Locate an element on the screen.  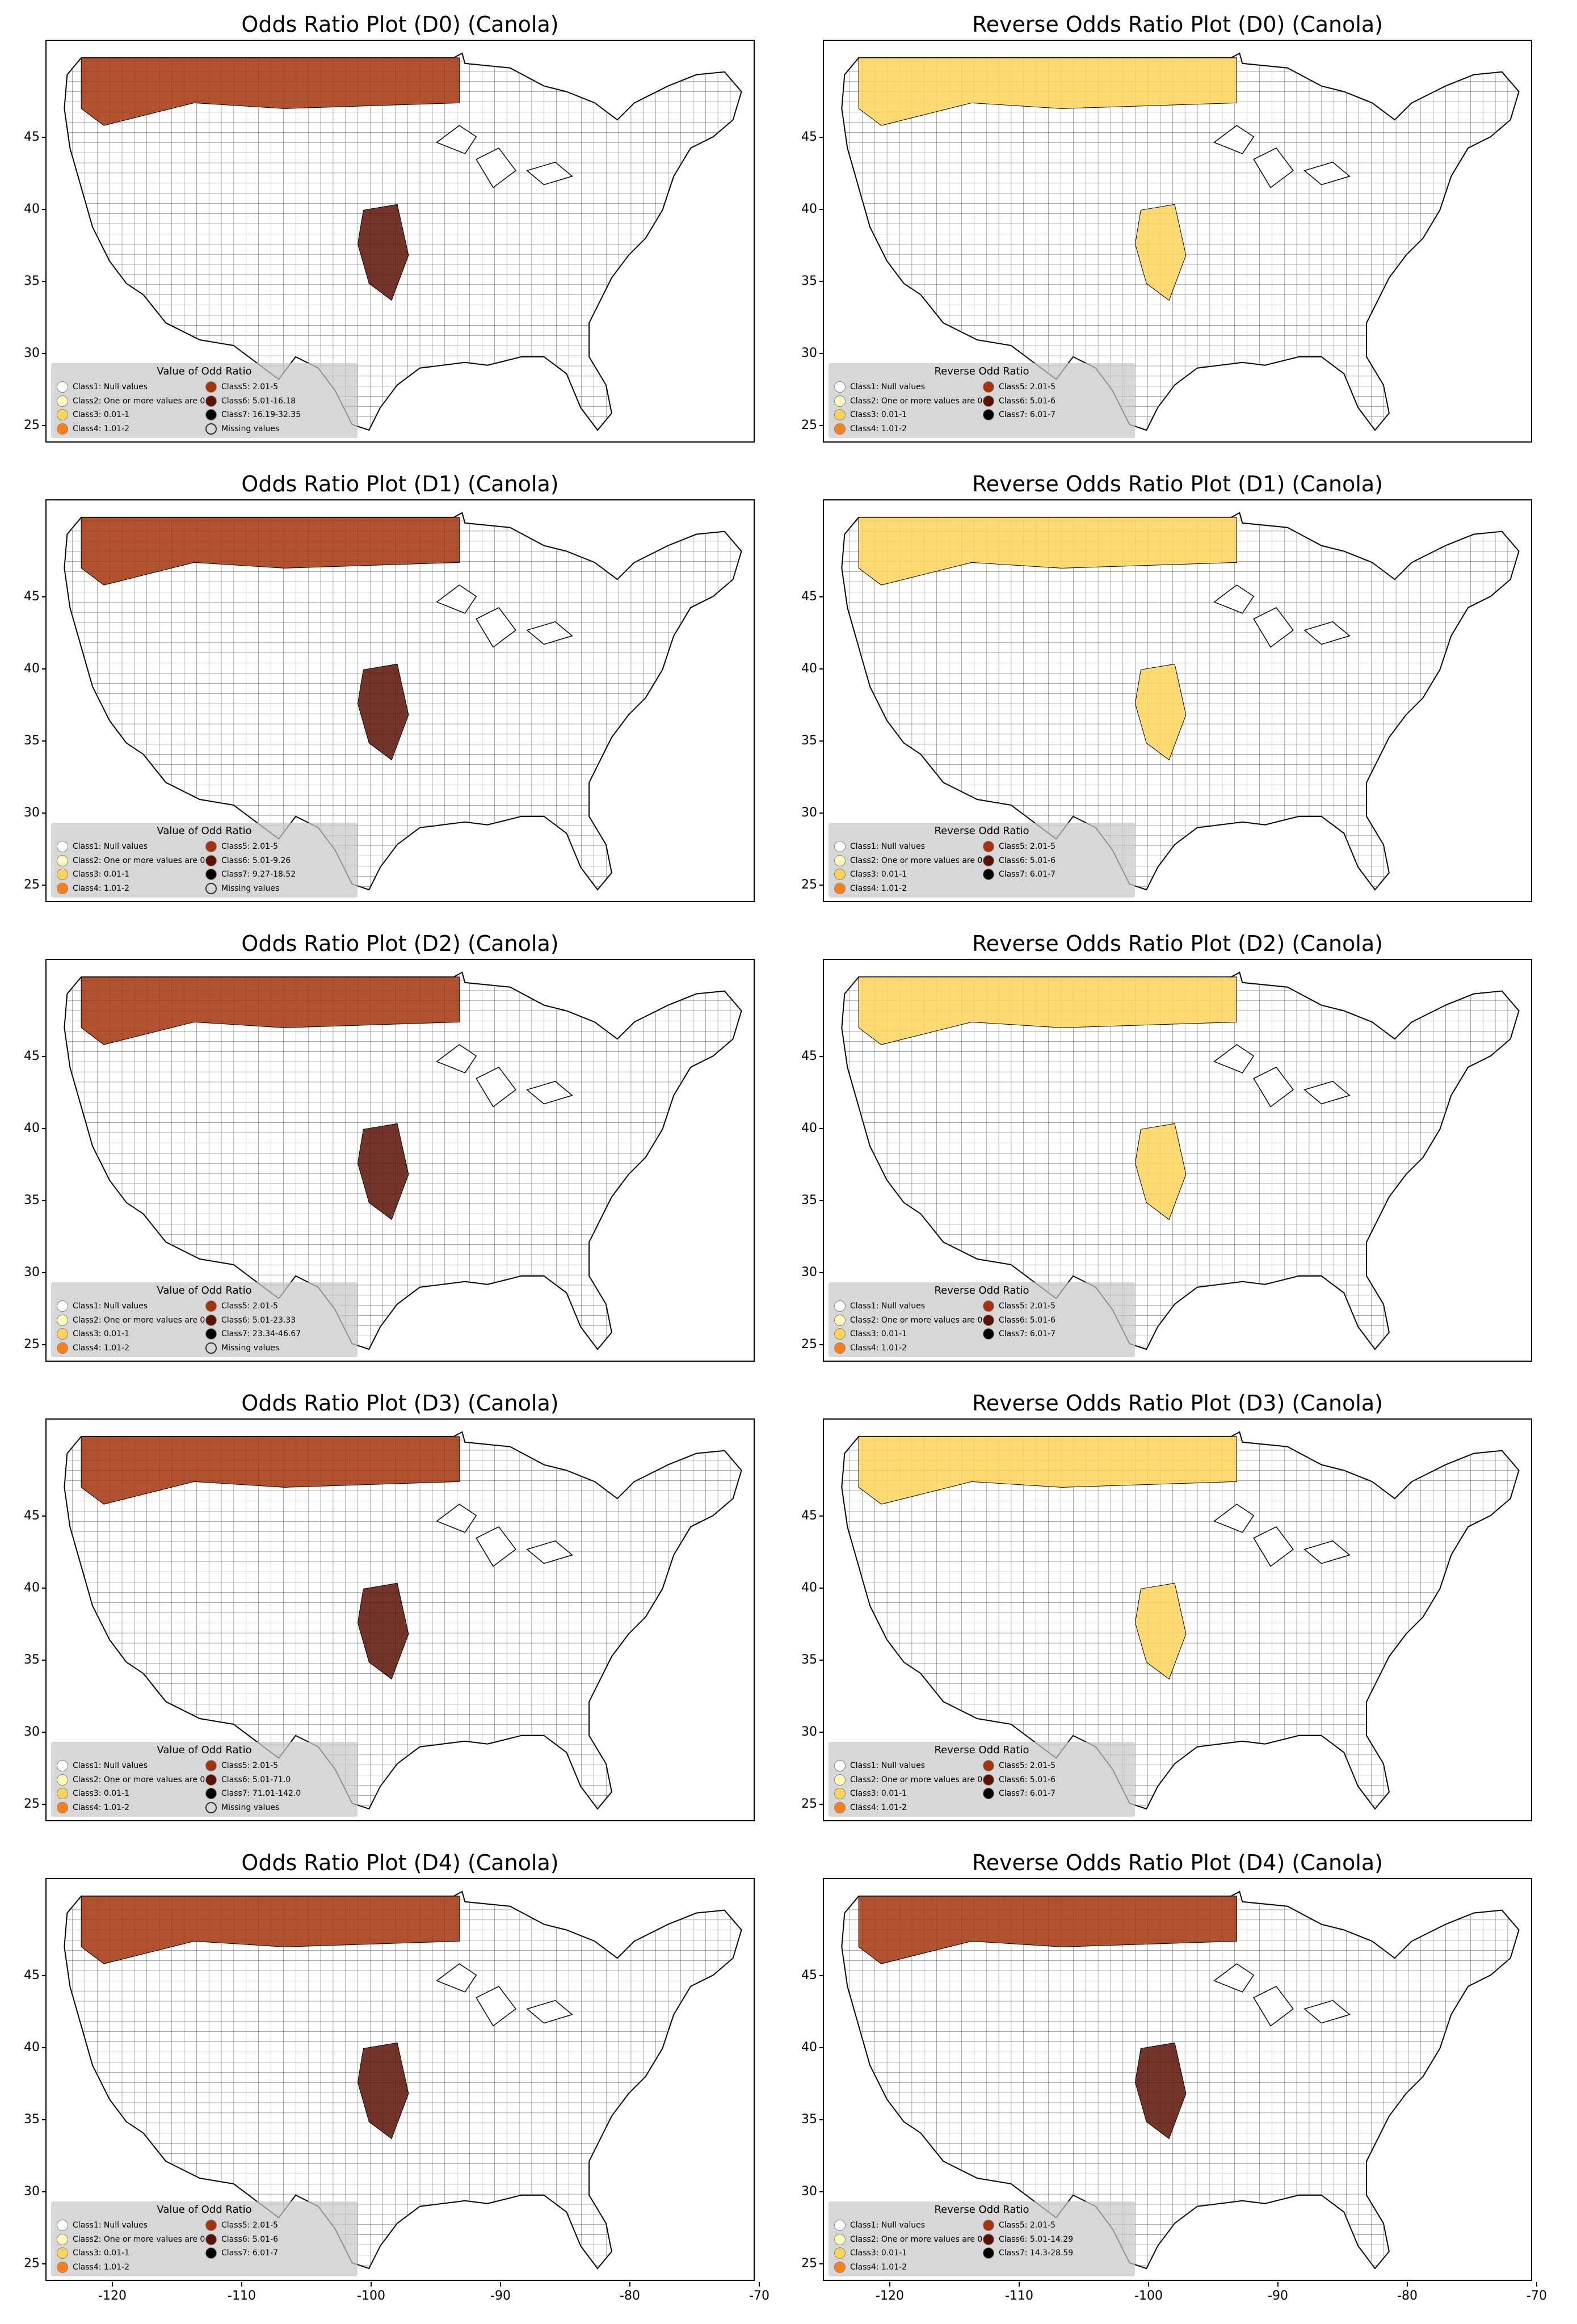
legend-label: Class6: 5.01-6 is located at coordinates (250, 2239).